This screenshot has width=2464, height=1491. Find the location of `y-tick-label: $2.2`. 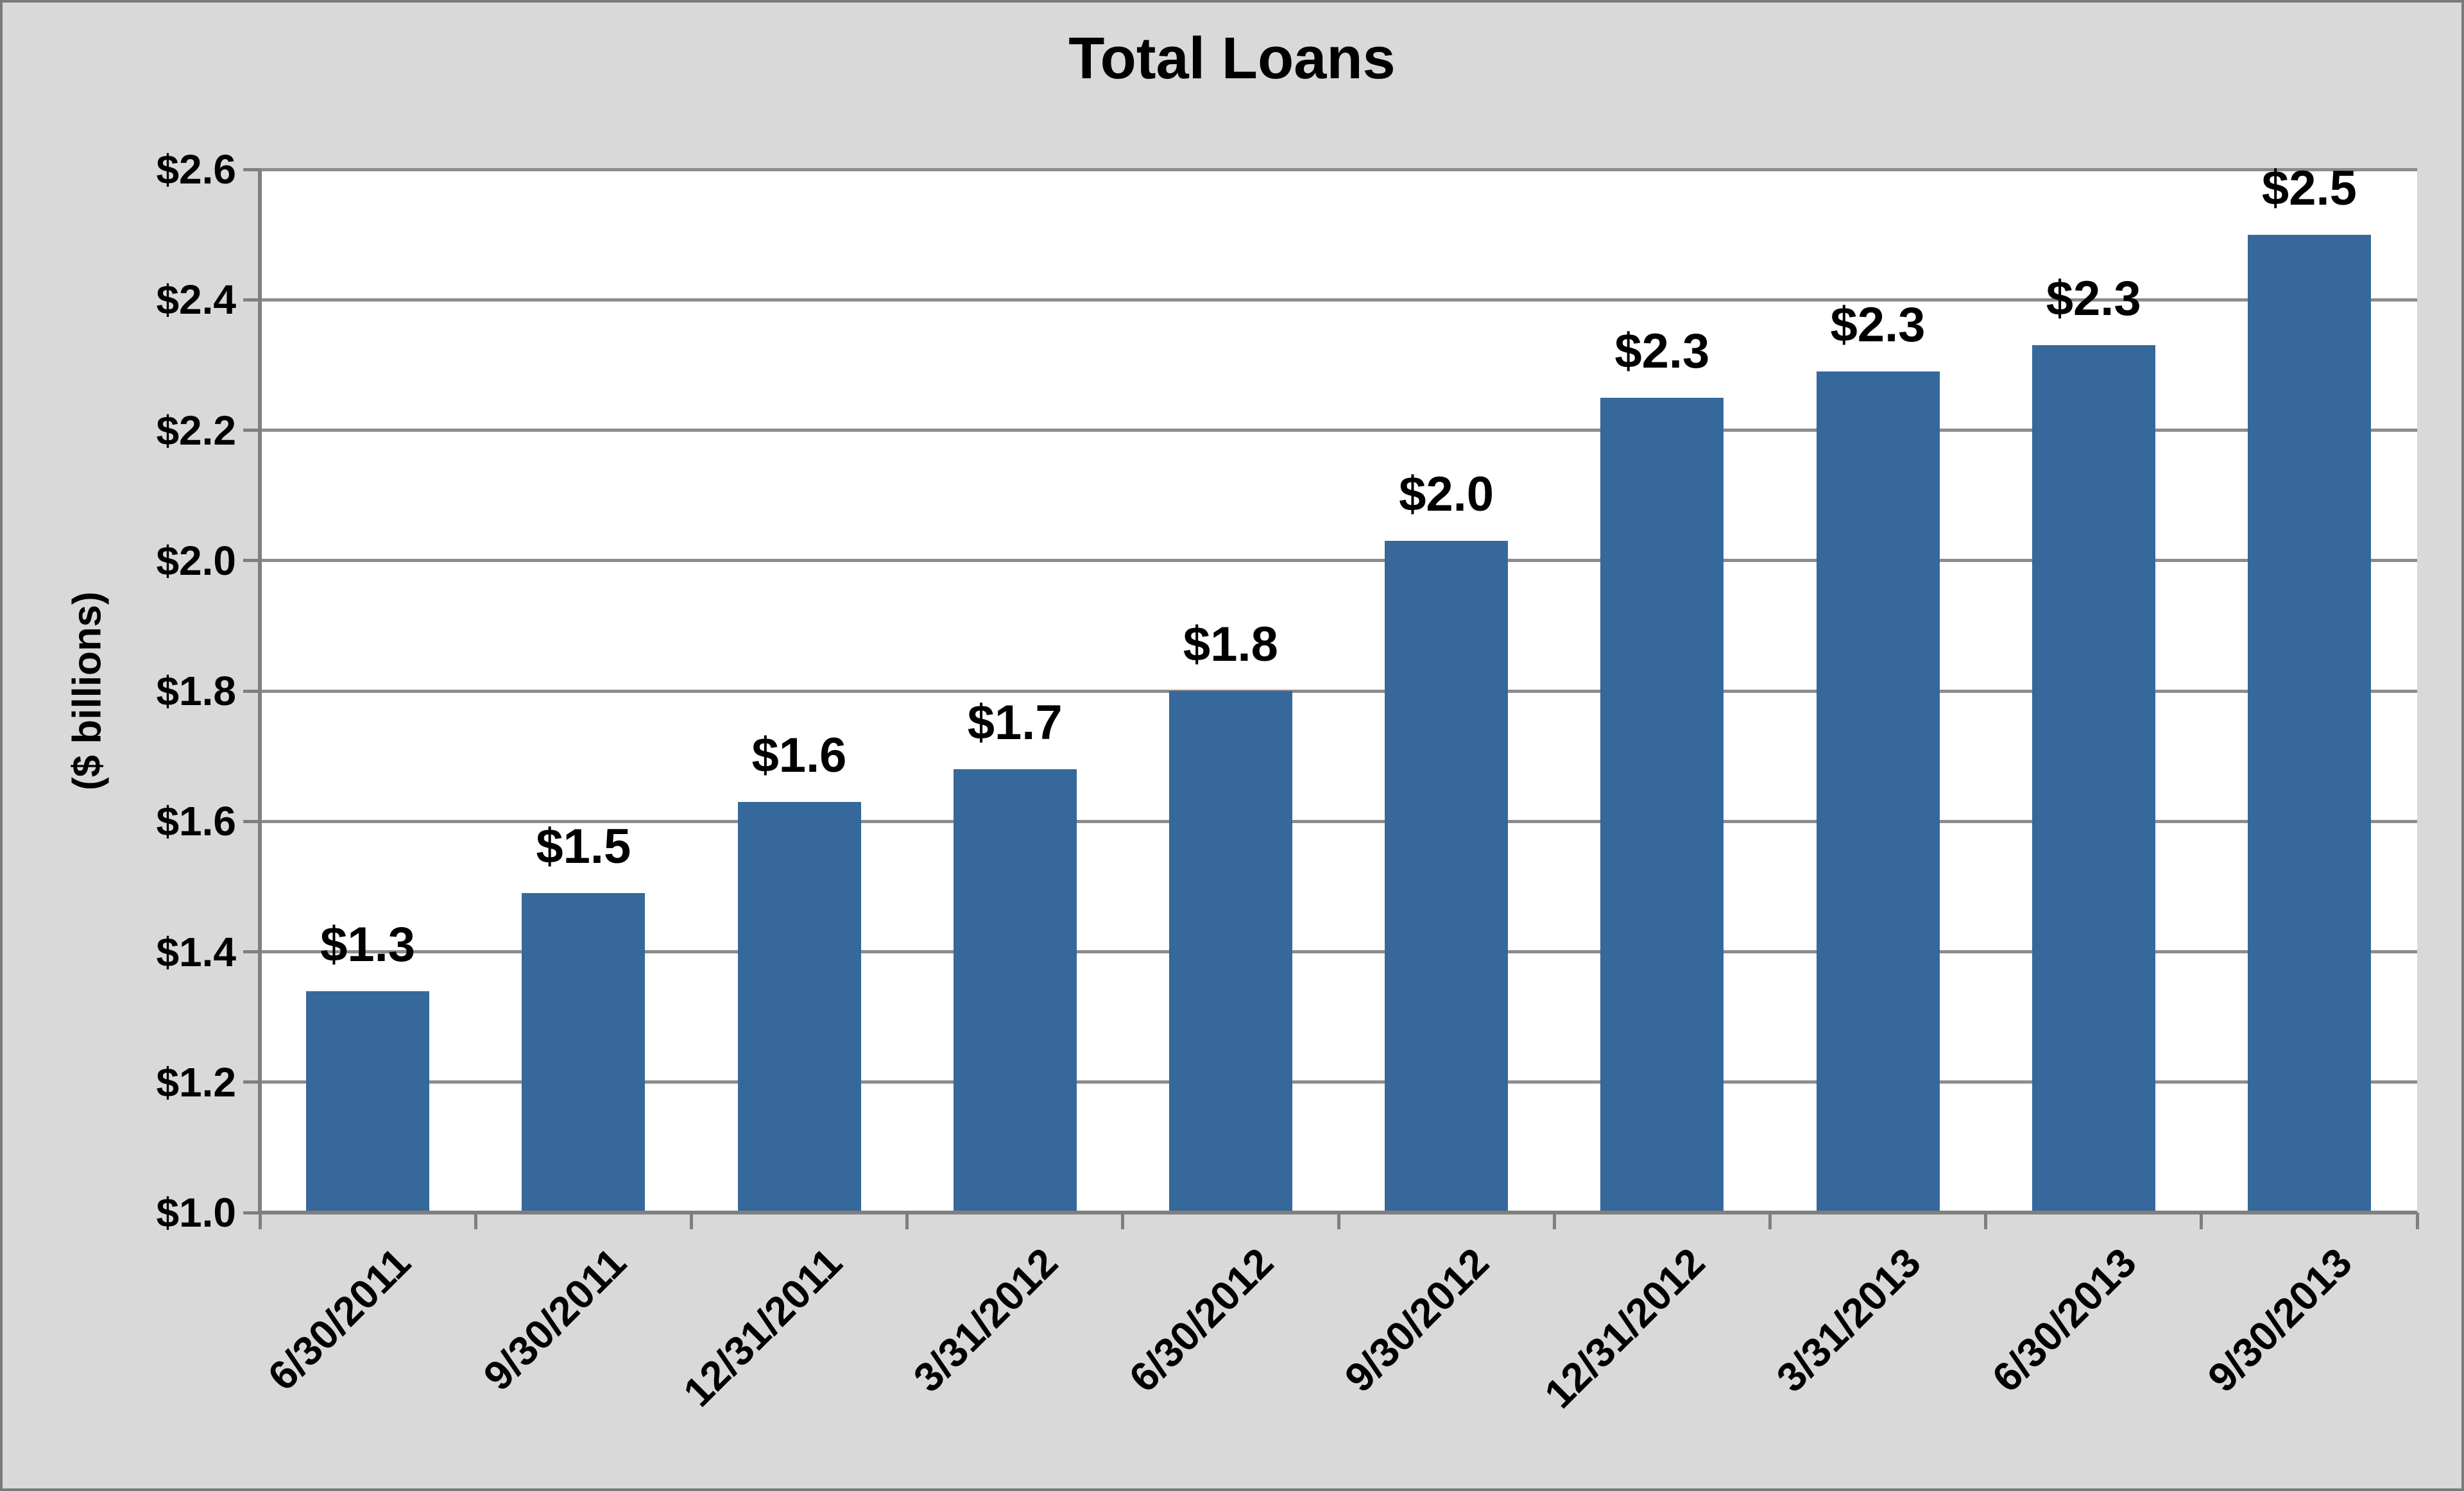

y-tick-label: $2.2 is located at coordinates (196, 430).